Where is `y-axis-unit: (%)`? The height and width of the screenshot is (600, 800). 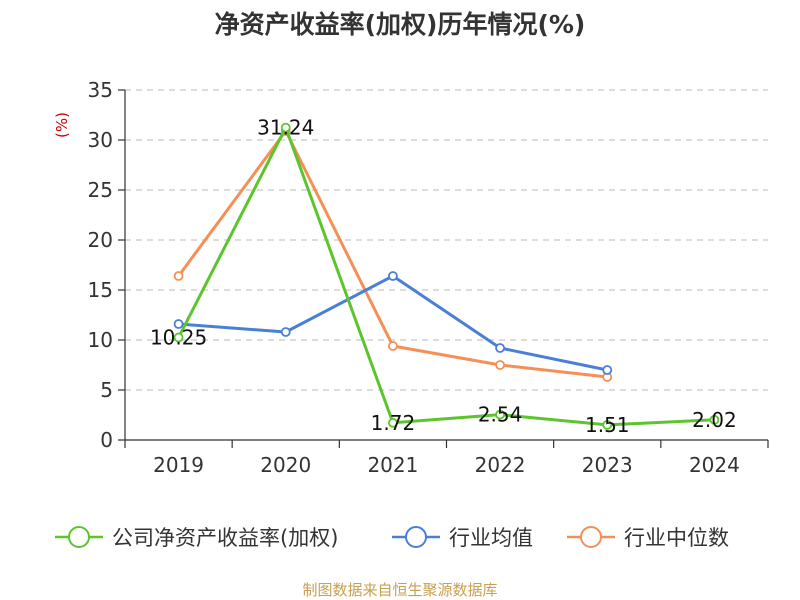 y-axis-unit: (%) is located at coordinates (62, 125).